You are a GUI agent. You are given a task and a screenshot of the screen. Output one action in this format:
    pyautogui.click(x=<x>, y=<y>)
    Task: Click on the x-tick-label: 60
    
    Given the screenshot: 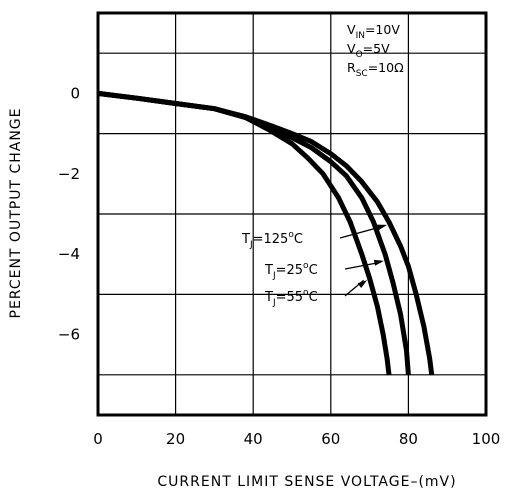 What is the action you would take?
    pyautogui.click(x=330, y=439)
    